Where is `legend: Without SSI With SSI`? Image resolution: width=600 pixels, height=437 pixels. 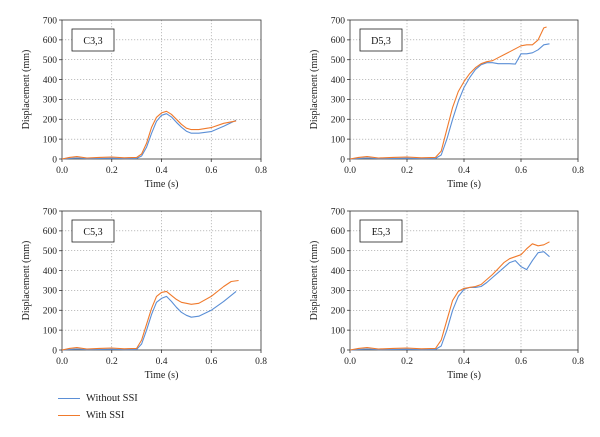 legend: Without SSI With SSI is located at coordinates (98, 407).